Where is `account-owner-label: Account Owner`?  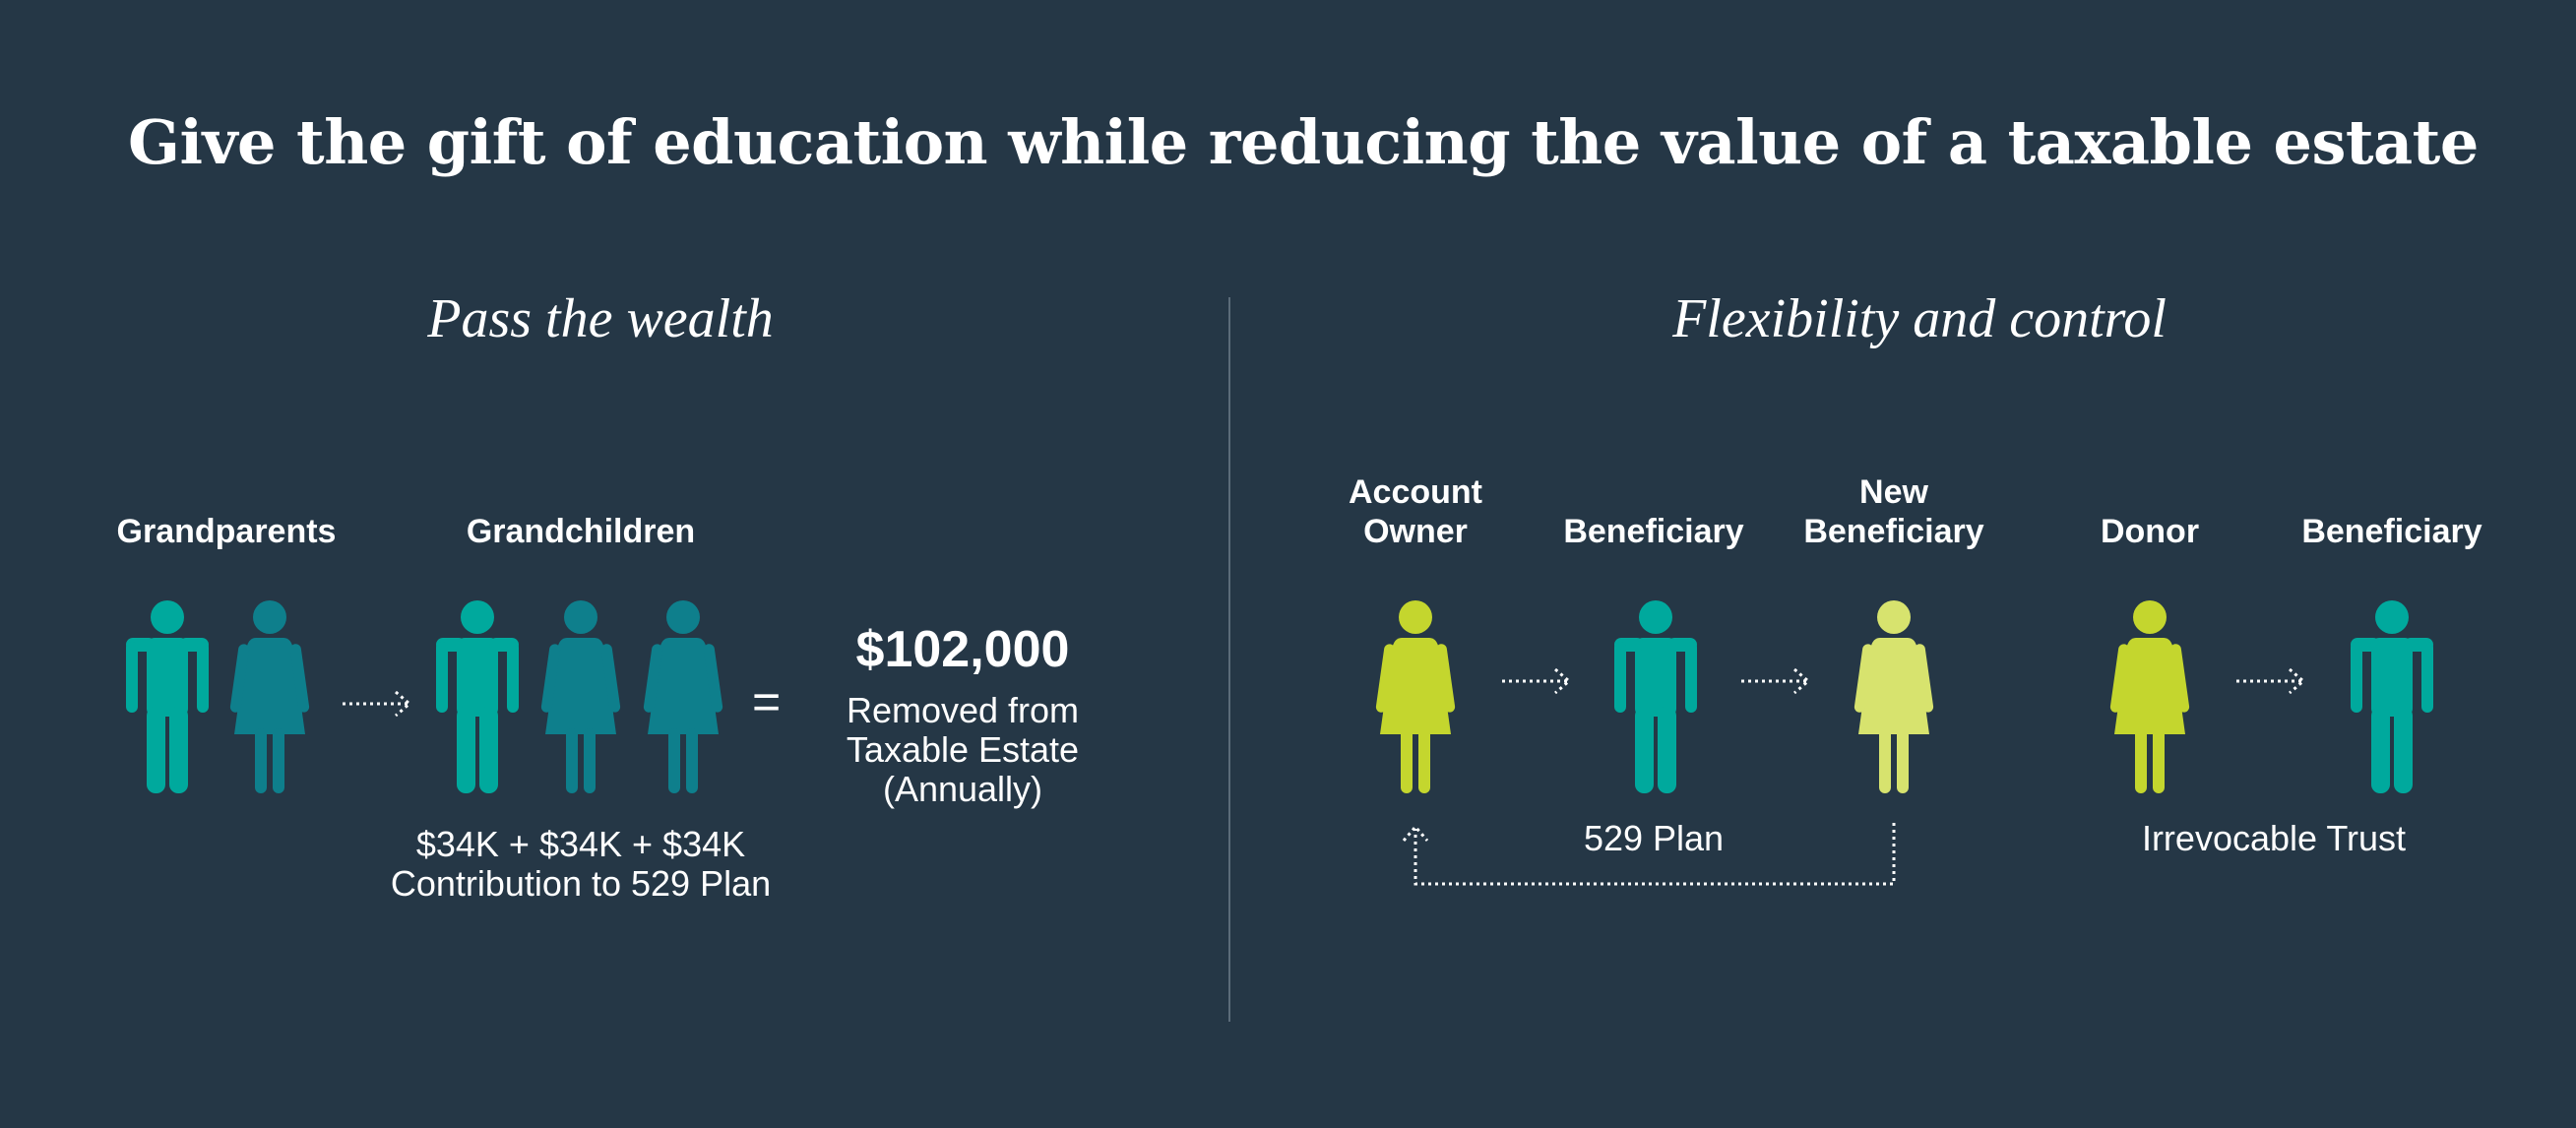 account-owner-label: Account Owner is located at coordinates (1415, 512).